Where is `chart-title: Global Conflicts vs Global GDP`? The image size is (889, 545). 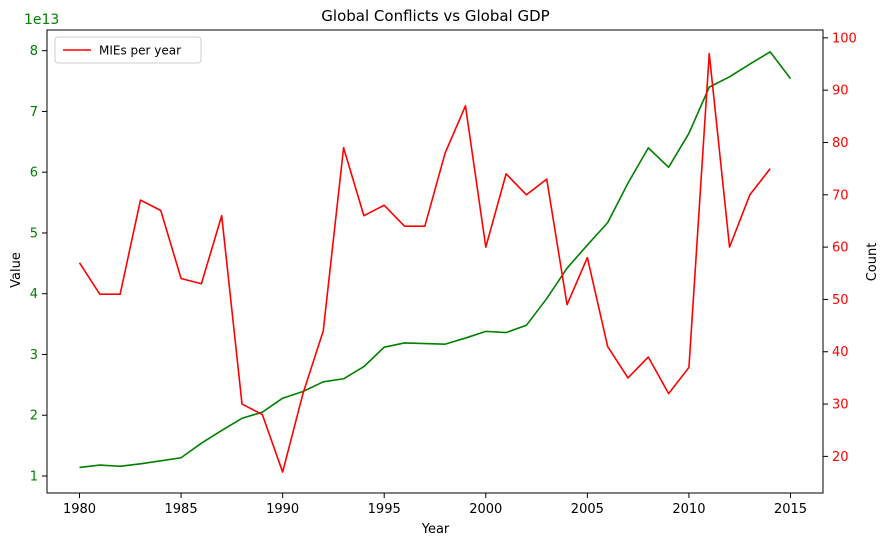 chart-title: Global Conflicts vs Global GDP is located at coordinates (435, 16).